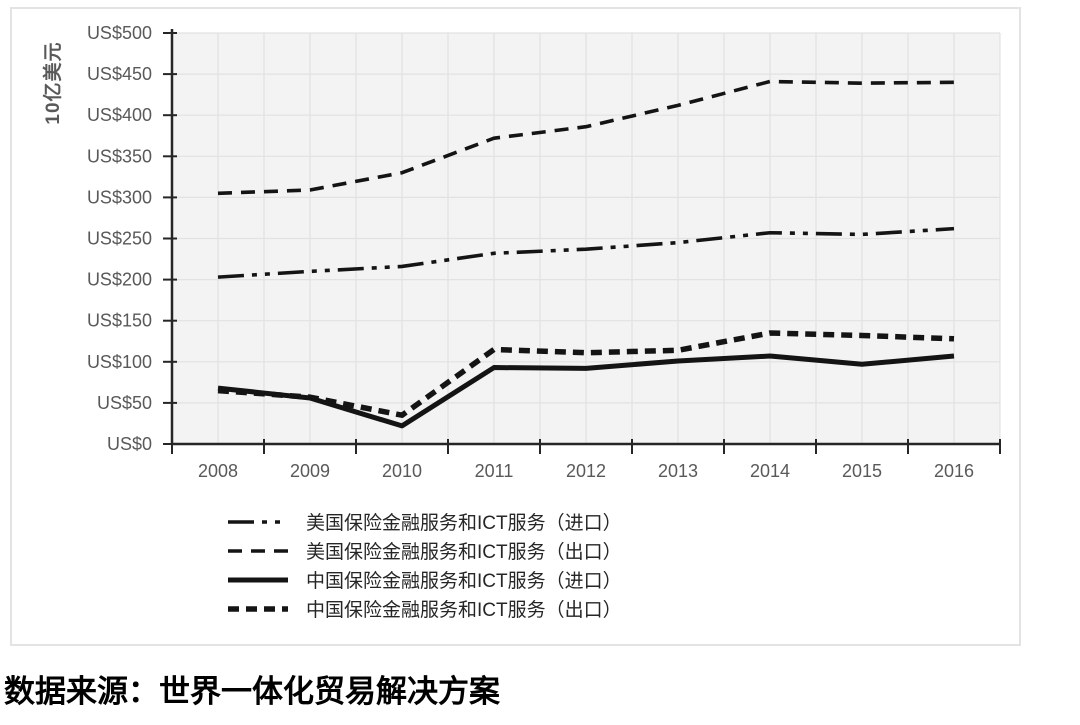 This screenshot has height=725, width=1080. What do you see at coordinates (258, 550) in the screenshot?
I see `legend-line-dashed-icon` at bounding box center [258, 550].